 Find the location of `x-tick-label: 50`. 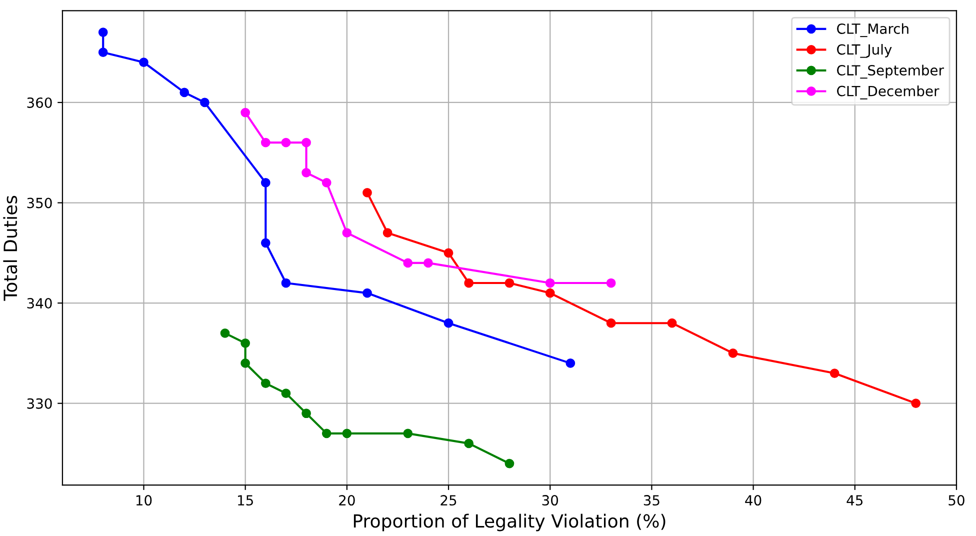

x-tick-label: 50 is located at coordinates (956, 500).